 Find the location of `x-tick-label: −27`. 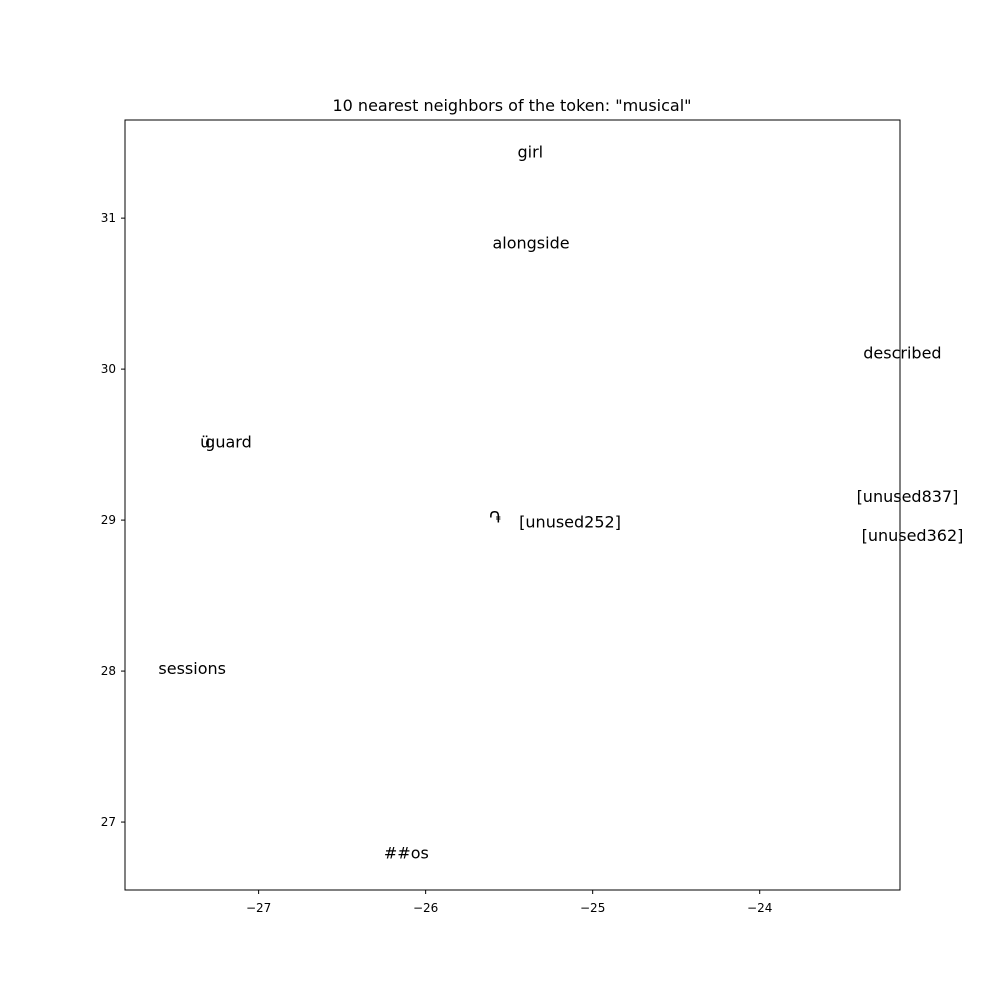

x-tick-label: −27 is located at coordinates (258, 908).